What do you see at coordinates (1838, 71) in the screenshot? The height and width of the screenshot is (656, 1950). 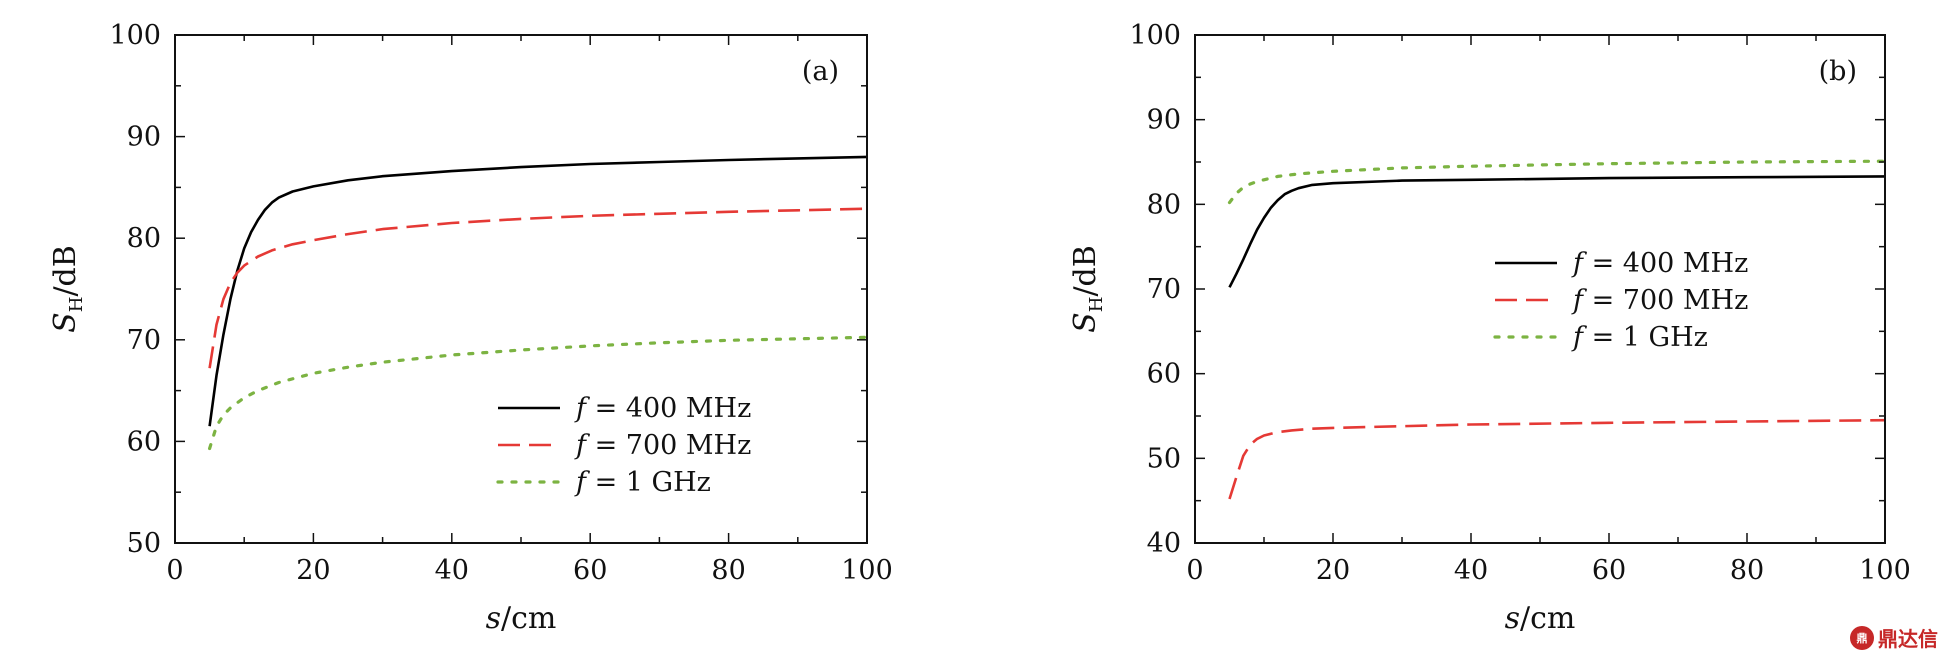 I see `panel-label: (b)` at bounding box center [1838, 71].